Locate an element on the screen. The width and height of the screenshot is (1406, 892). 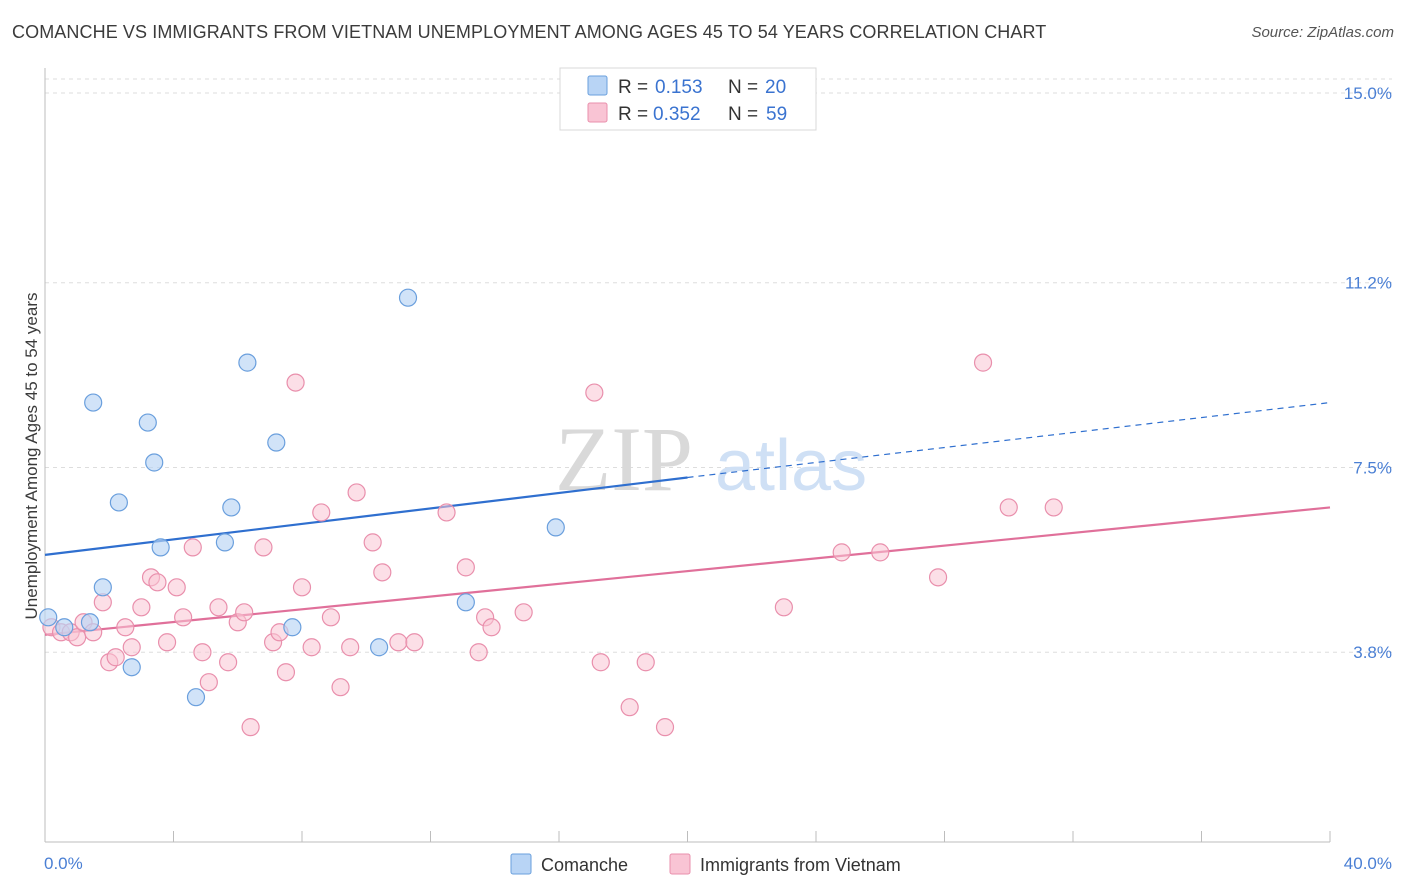
x-tick-label: 0.0% is located at coordinates (63, 863).